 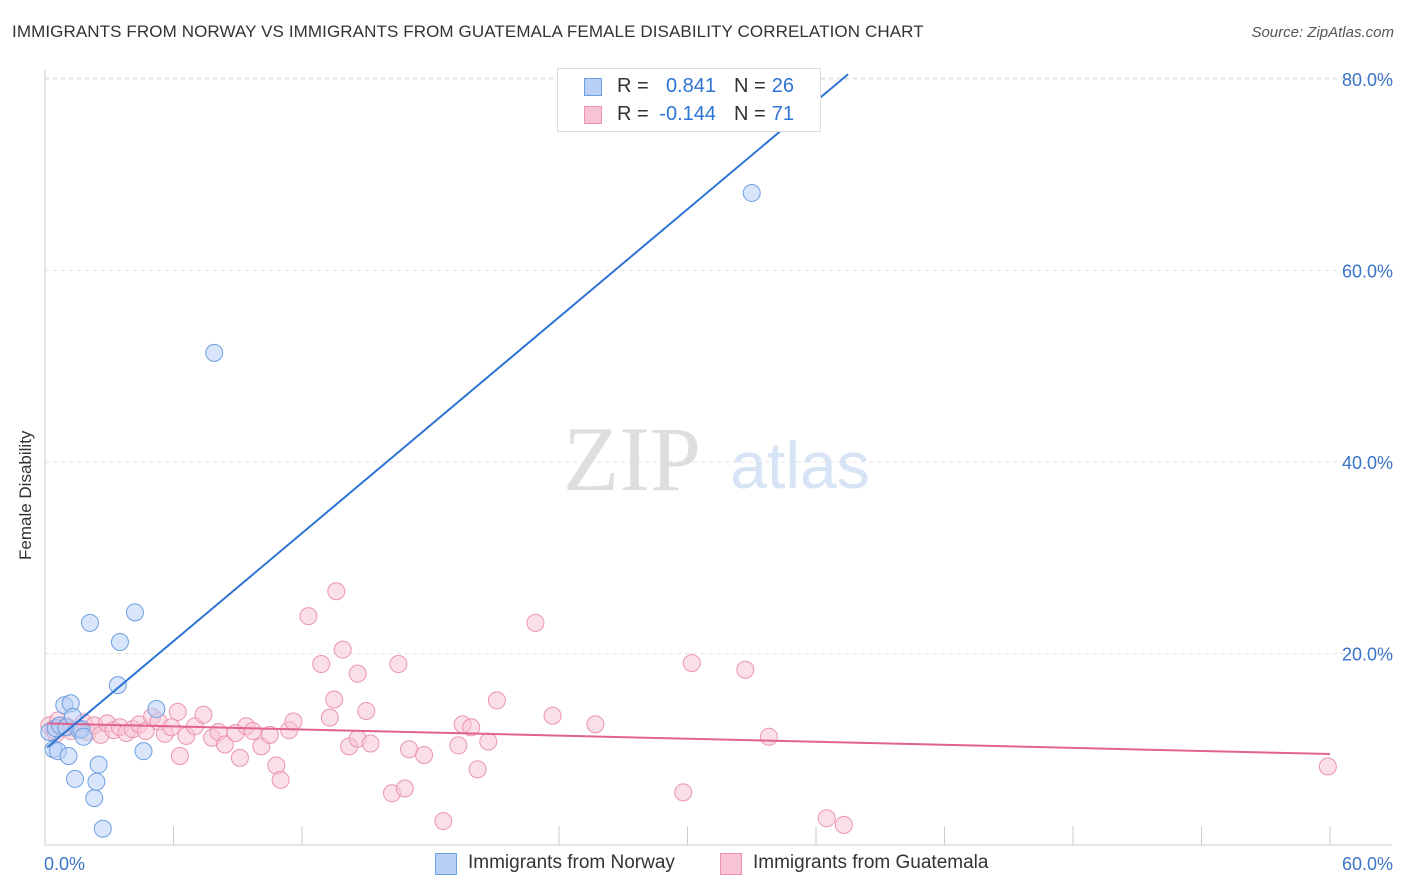 What do you see at coordinates (25, 495) in the screenshot?
I see `y-axis-label: Female Disability` at bounding box center [25, 495].